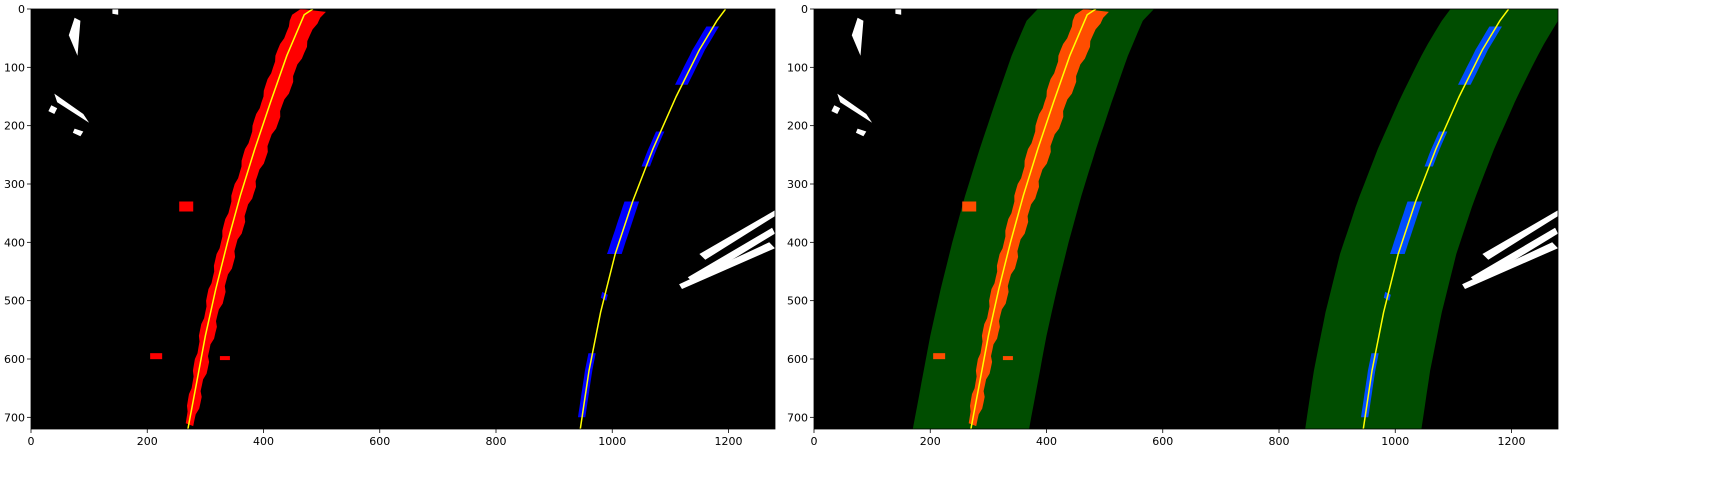 The image size is (1719, 494). I want to click on left-search-margin, so click(1033, 219).